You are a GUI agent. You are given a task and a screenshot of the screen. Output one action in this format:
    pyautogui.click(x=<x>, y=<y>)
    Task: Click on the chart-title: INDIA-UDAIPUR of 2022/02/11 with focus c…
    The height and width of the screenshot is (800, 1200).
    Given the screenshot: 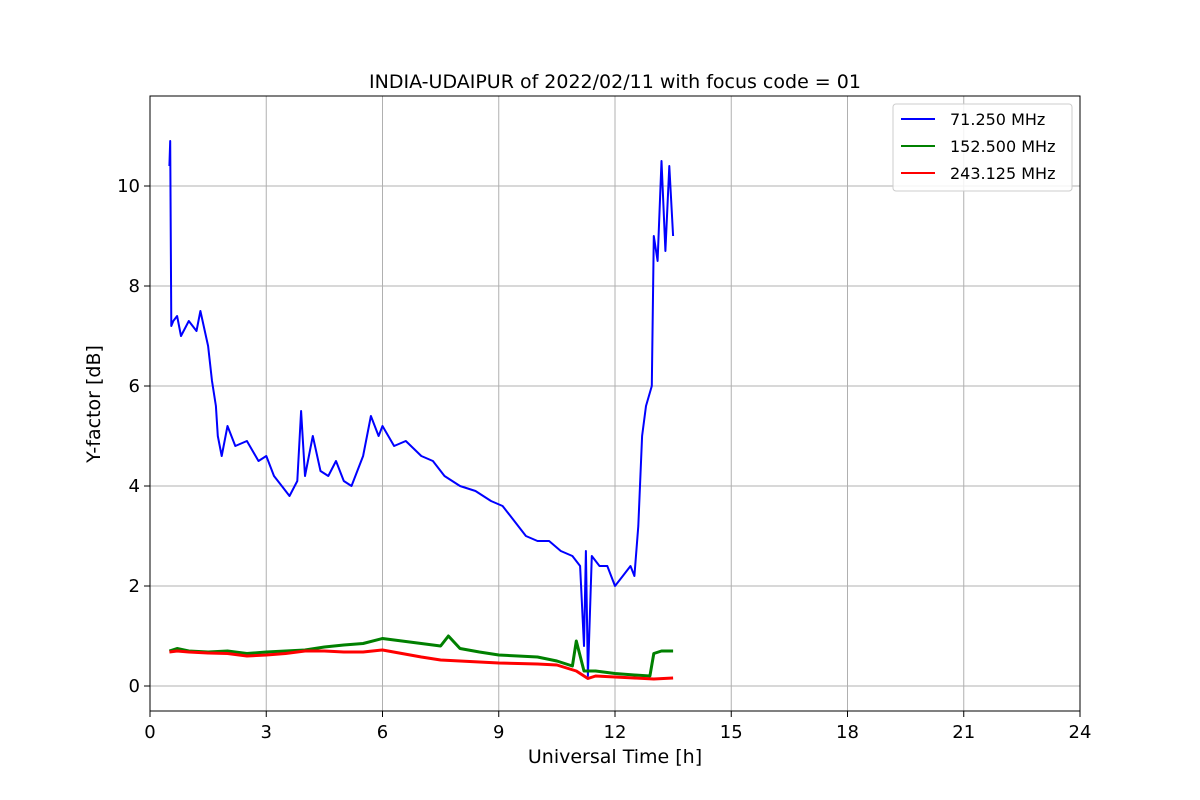 What is the action you would take?
    pyautogui.click(x=615, y=82)
    